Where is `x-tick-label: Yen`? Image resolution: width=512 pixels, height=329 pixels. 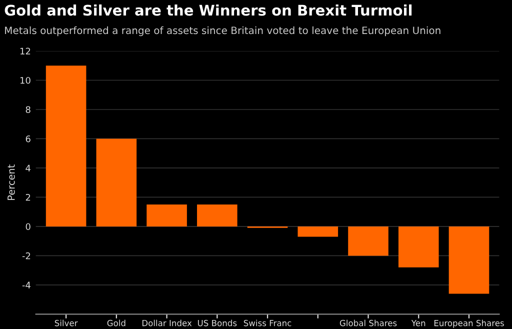
x-tick-label: Yen is located at coordinates (418, 323).